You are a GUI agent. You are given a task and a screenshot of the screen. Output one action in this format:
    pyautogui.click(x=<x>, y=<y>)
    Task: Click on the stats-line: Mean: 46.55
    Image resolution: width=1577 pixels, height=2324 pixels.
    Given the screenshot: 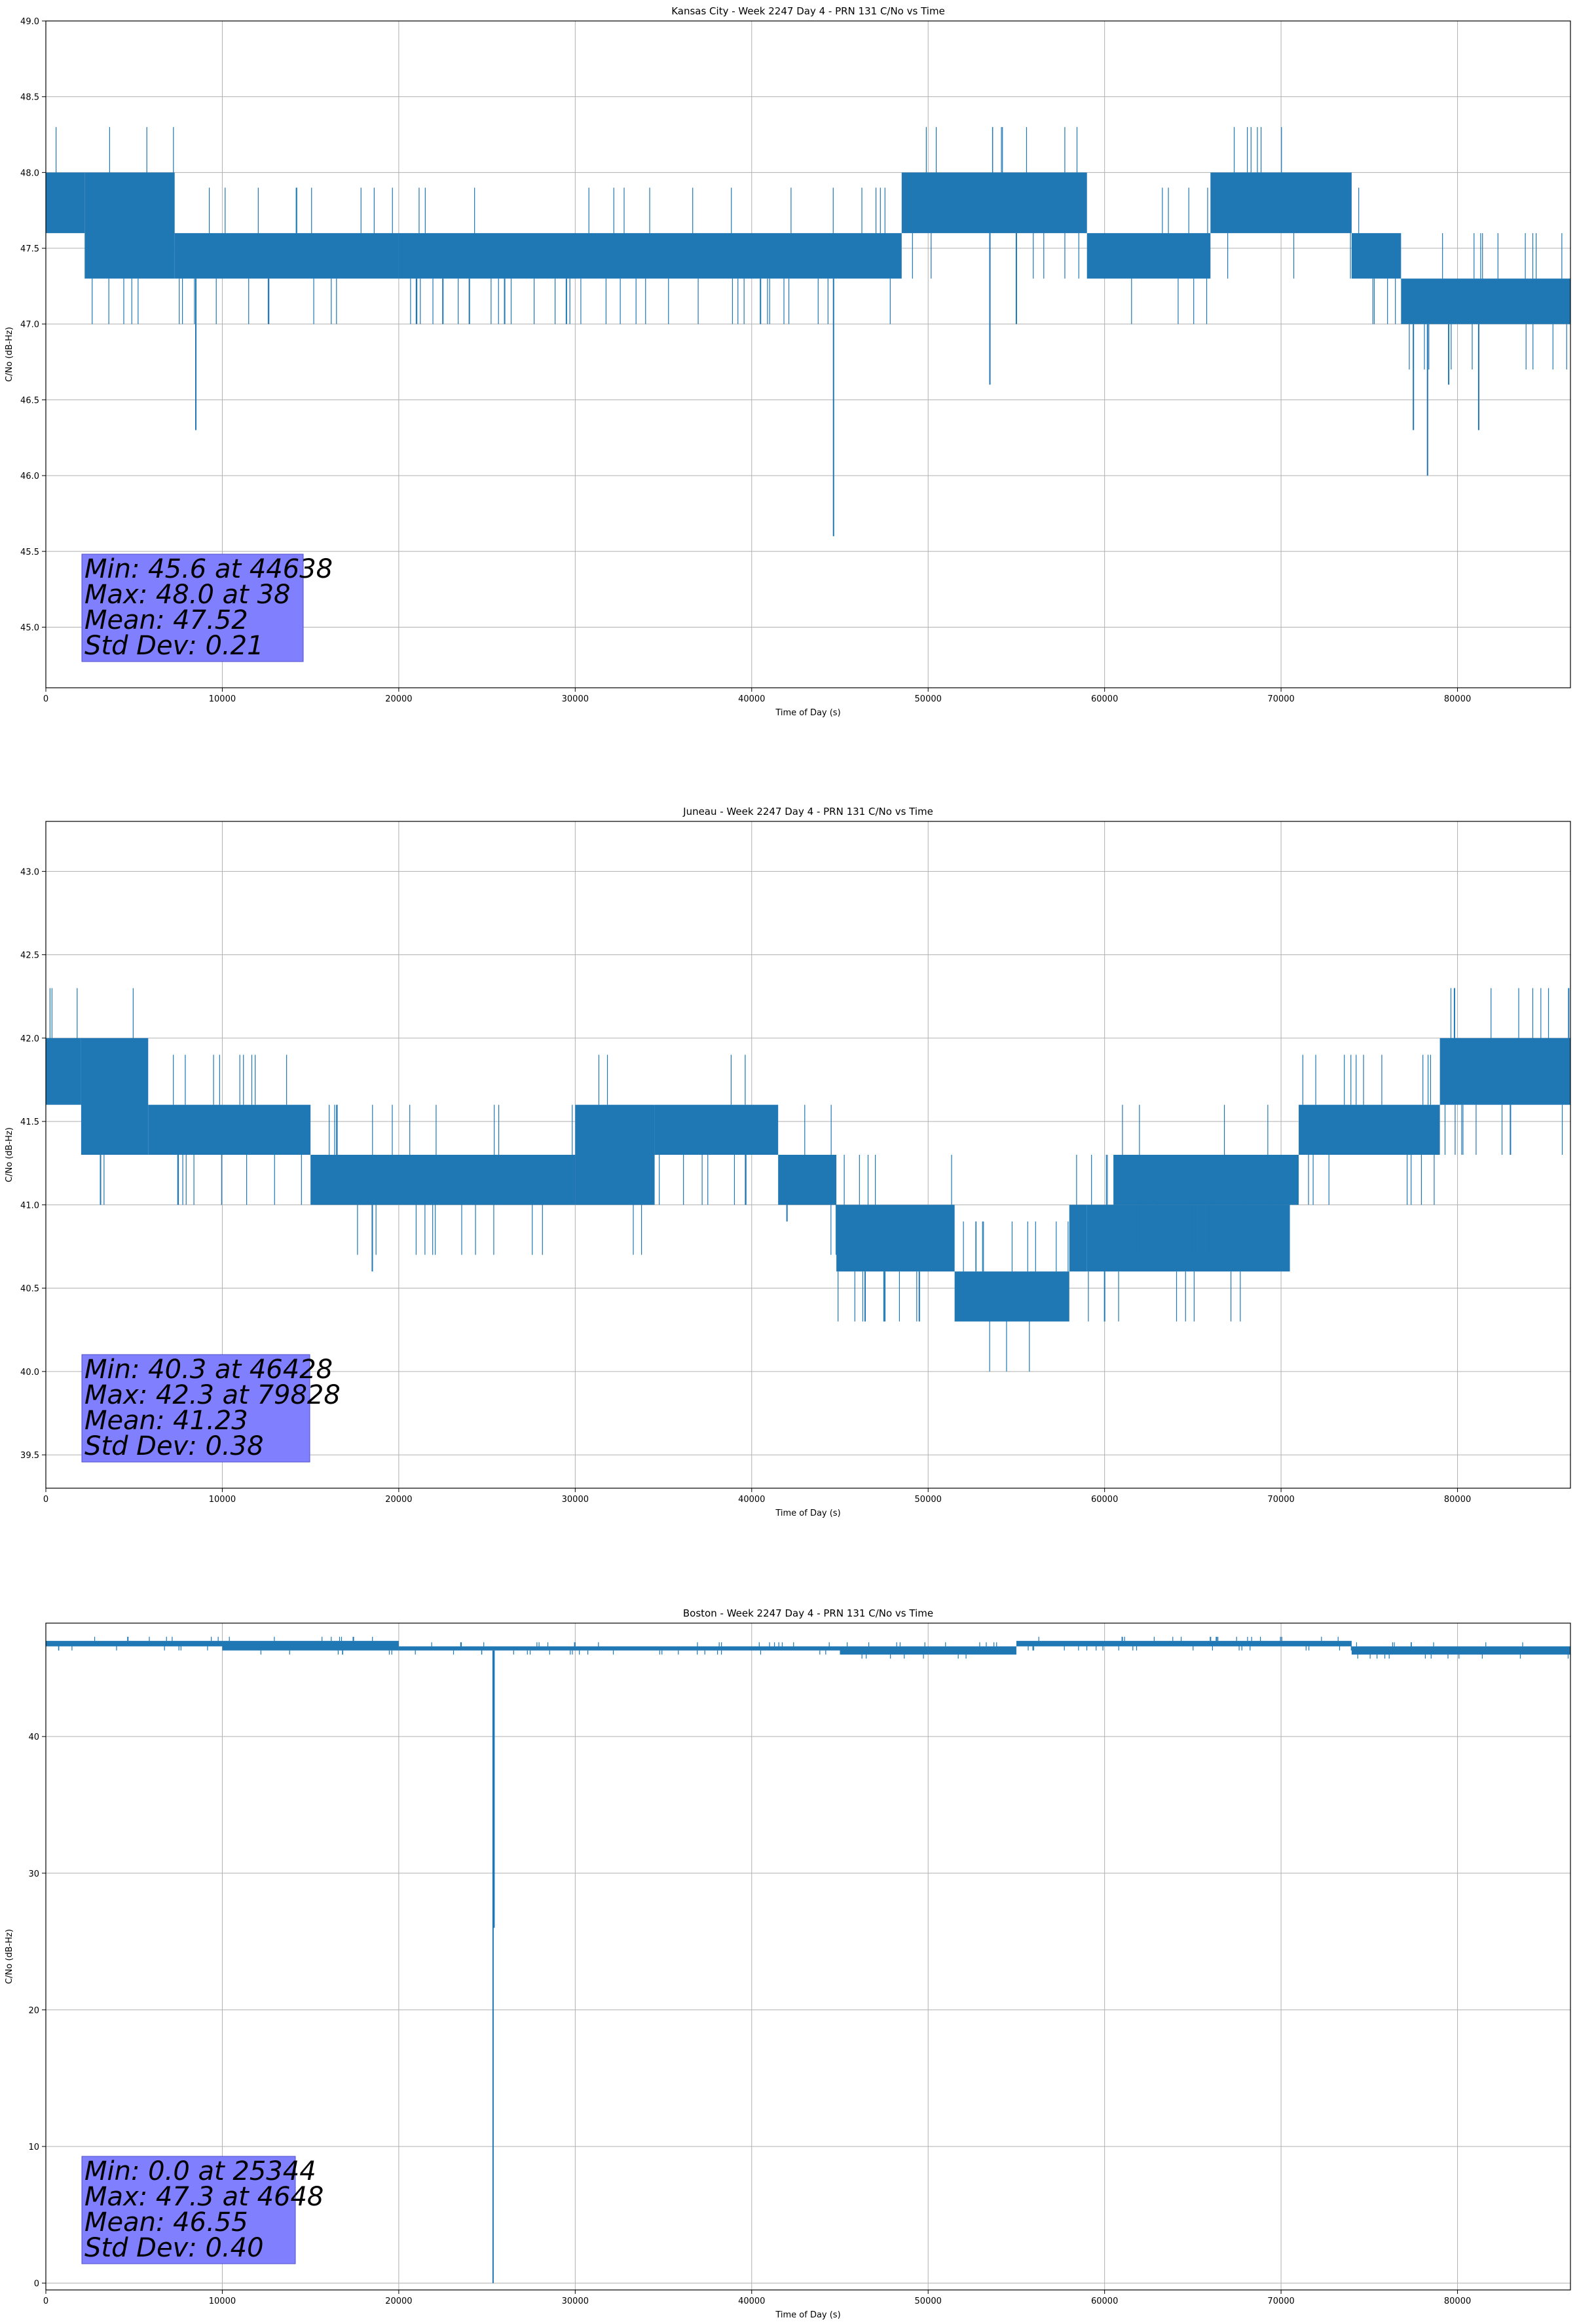 What is the action you would take?
    pyautogui.click(x=166, y=2222)
    